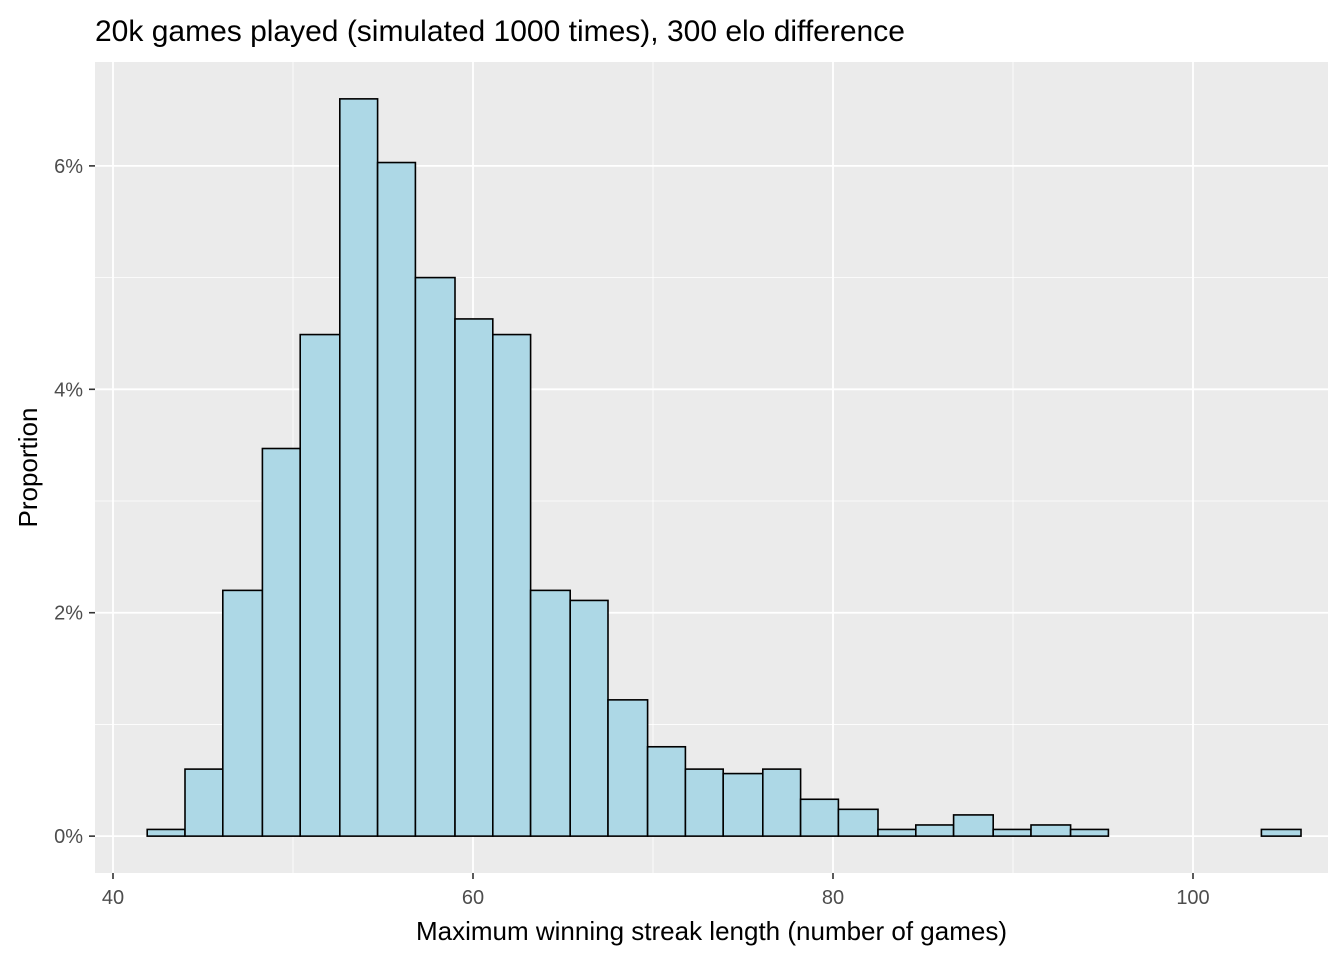 The image size is (1344, 960). What do you see at coordinates (28, 468) in the screenshot?
I see `y-axis-title: Proportion` at bounding box center [28, 468].